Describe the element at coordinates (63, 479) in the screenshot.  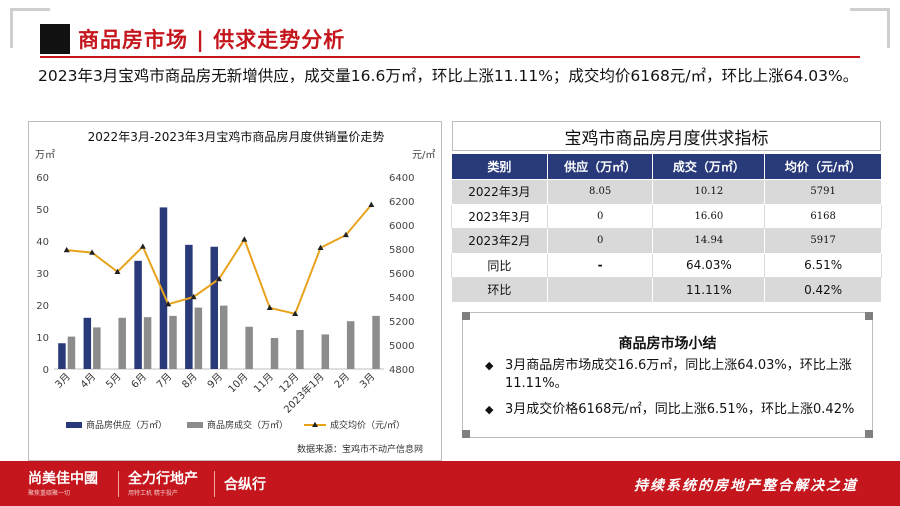
I see `logo-shangmeijia: 尚美佳中國` at that location.